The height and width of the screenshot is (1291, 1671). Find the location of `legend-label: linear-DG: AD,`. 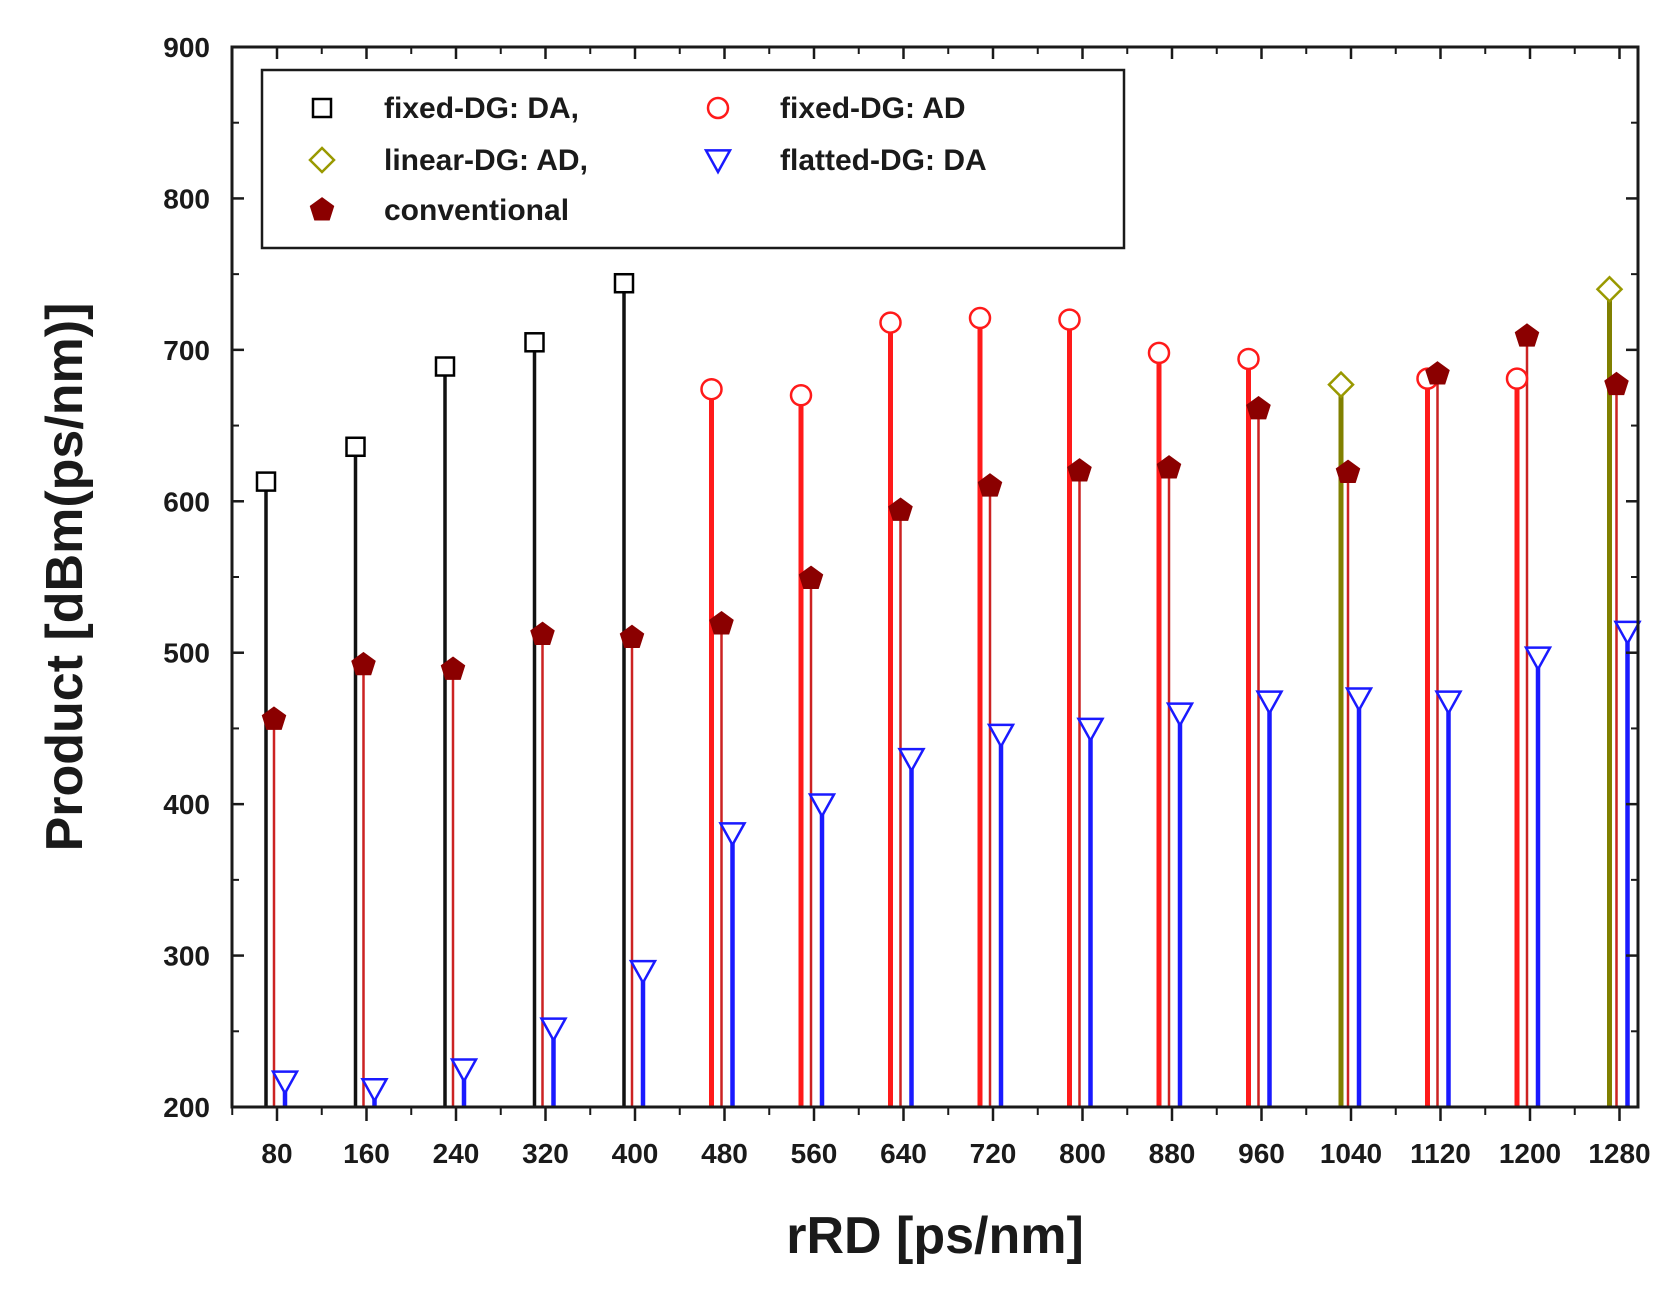

legend-label: linear-DG: AD, is located at coordinates (486, 160).